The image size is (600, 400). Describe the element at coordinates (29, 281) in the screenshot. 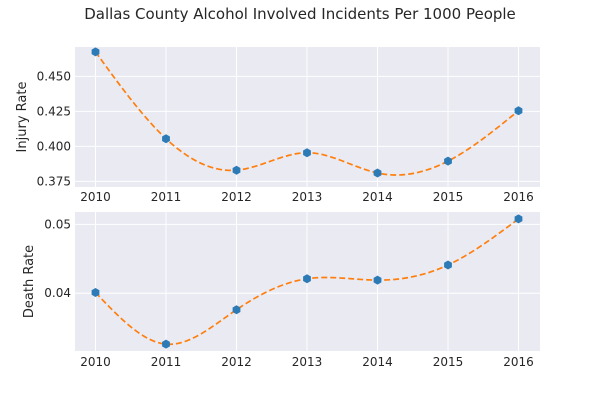

I see `y-axis-label: Death Rate` at that location.